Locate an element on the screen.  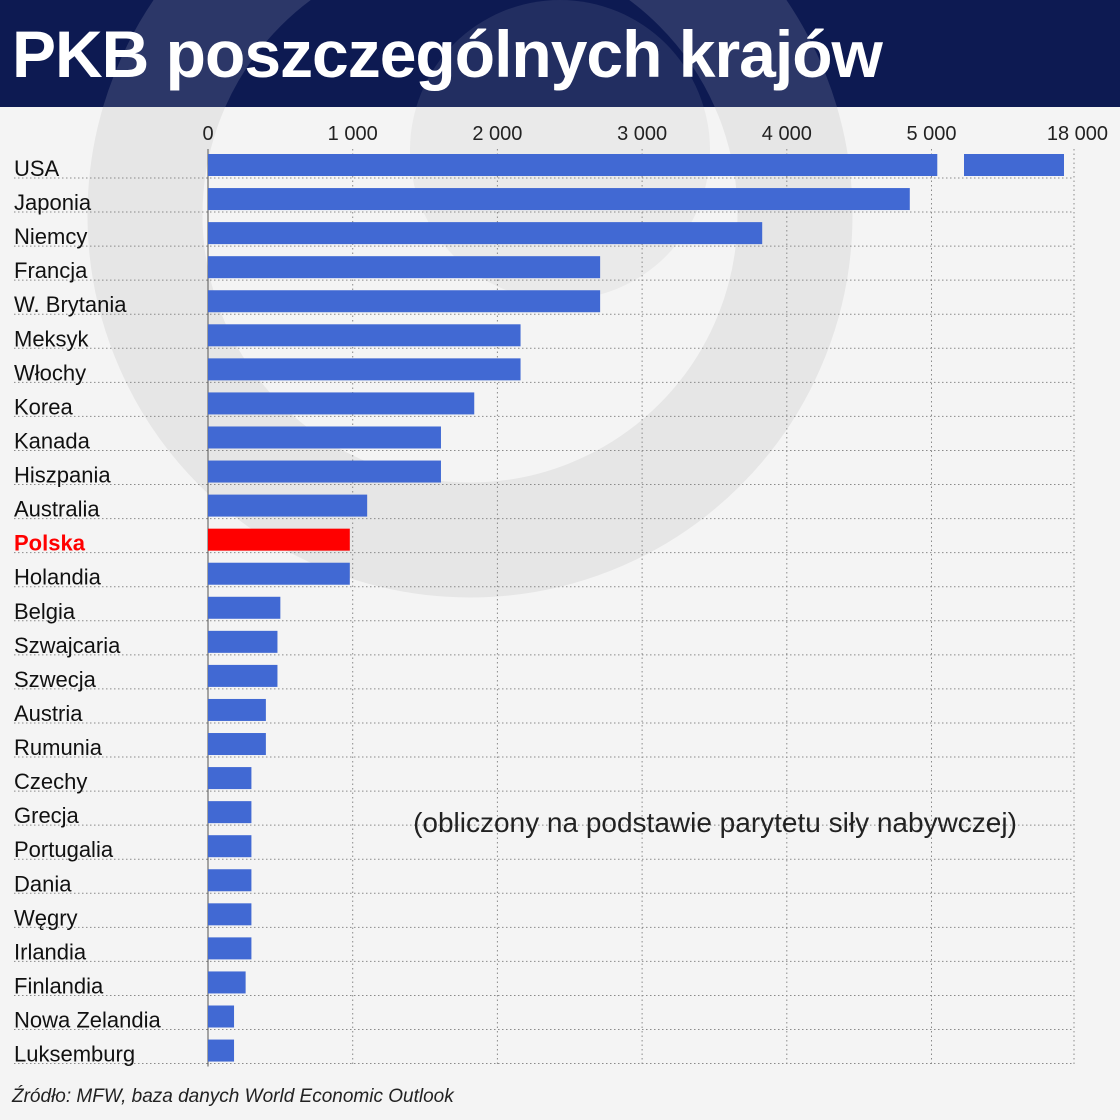
x-tick-label: 2 000 is located at coordinates (497, 134).